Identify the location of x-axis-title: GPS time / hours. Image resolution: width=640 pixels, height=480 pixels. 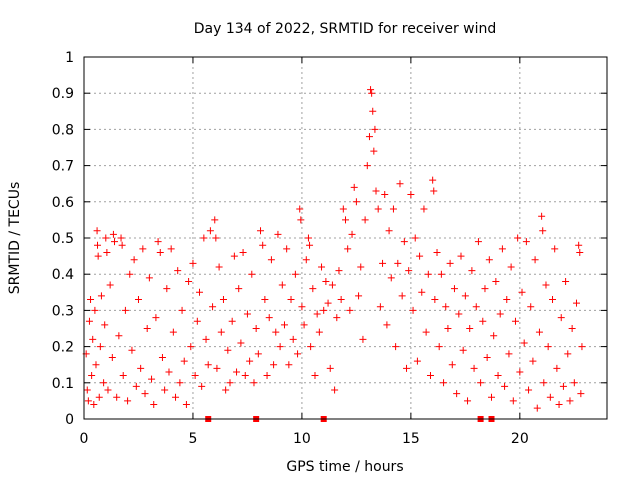
(344, 467).